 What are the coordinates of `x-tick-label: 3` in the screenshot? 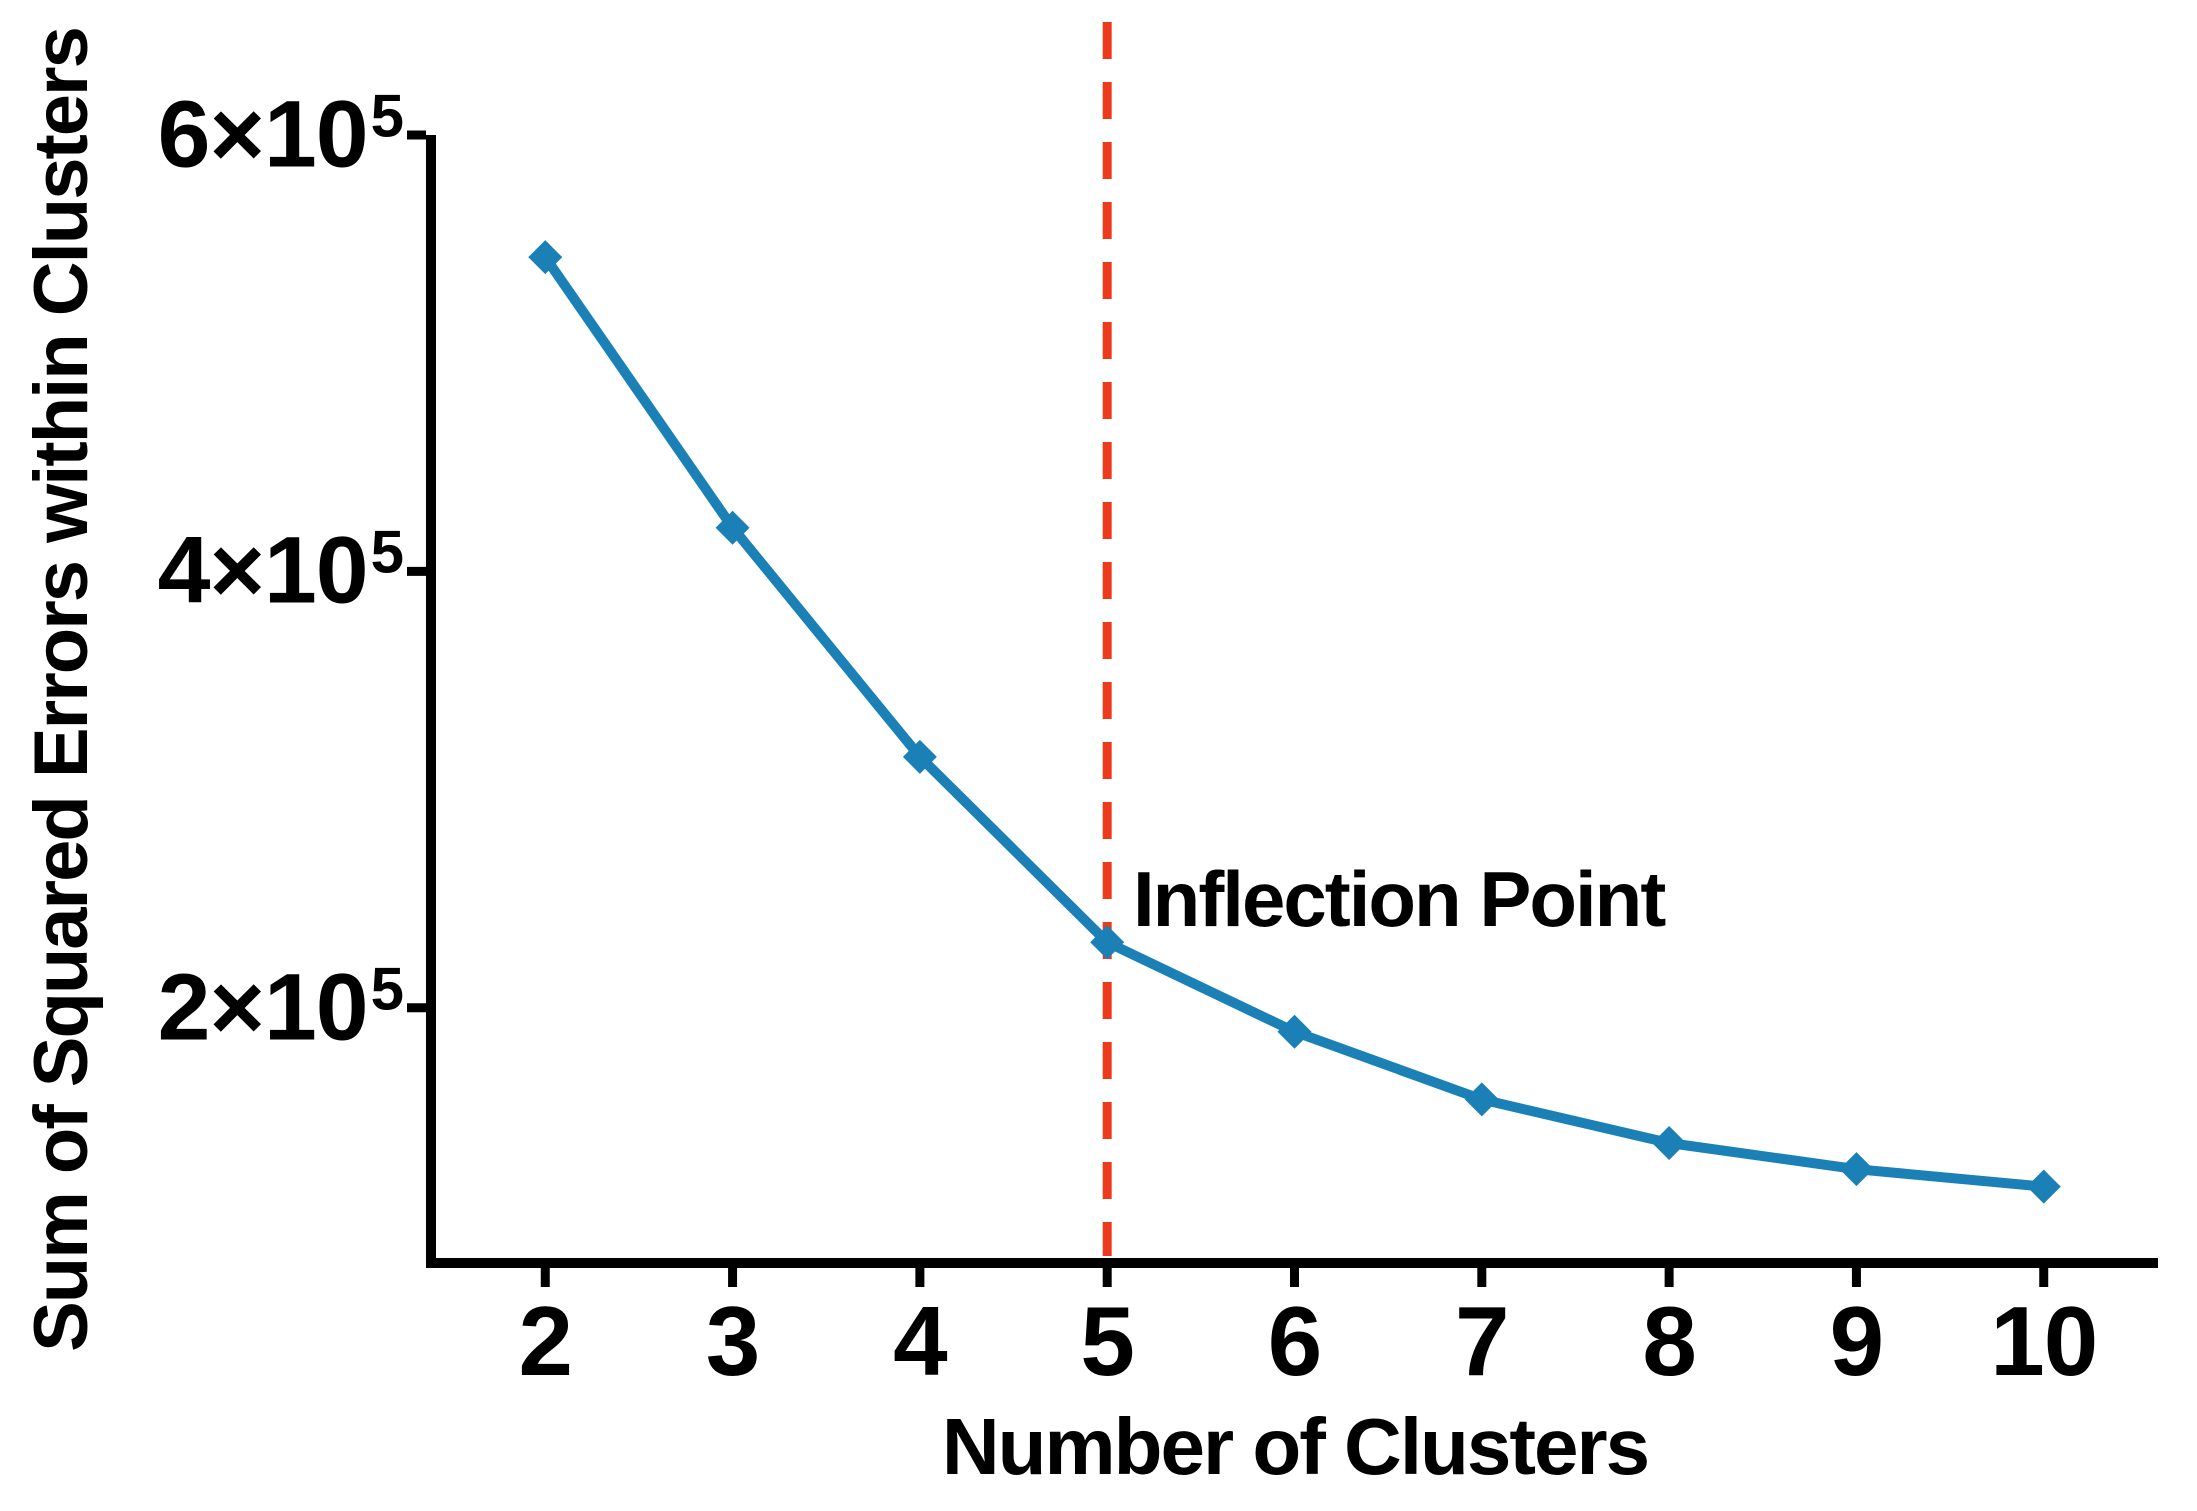 It's located at (733, 1341).